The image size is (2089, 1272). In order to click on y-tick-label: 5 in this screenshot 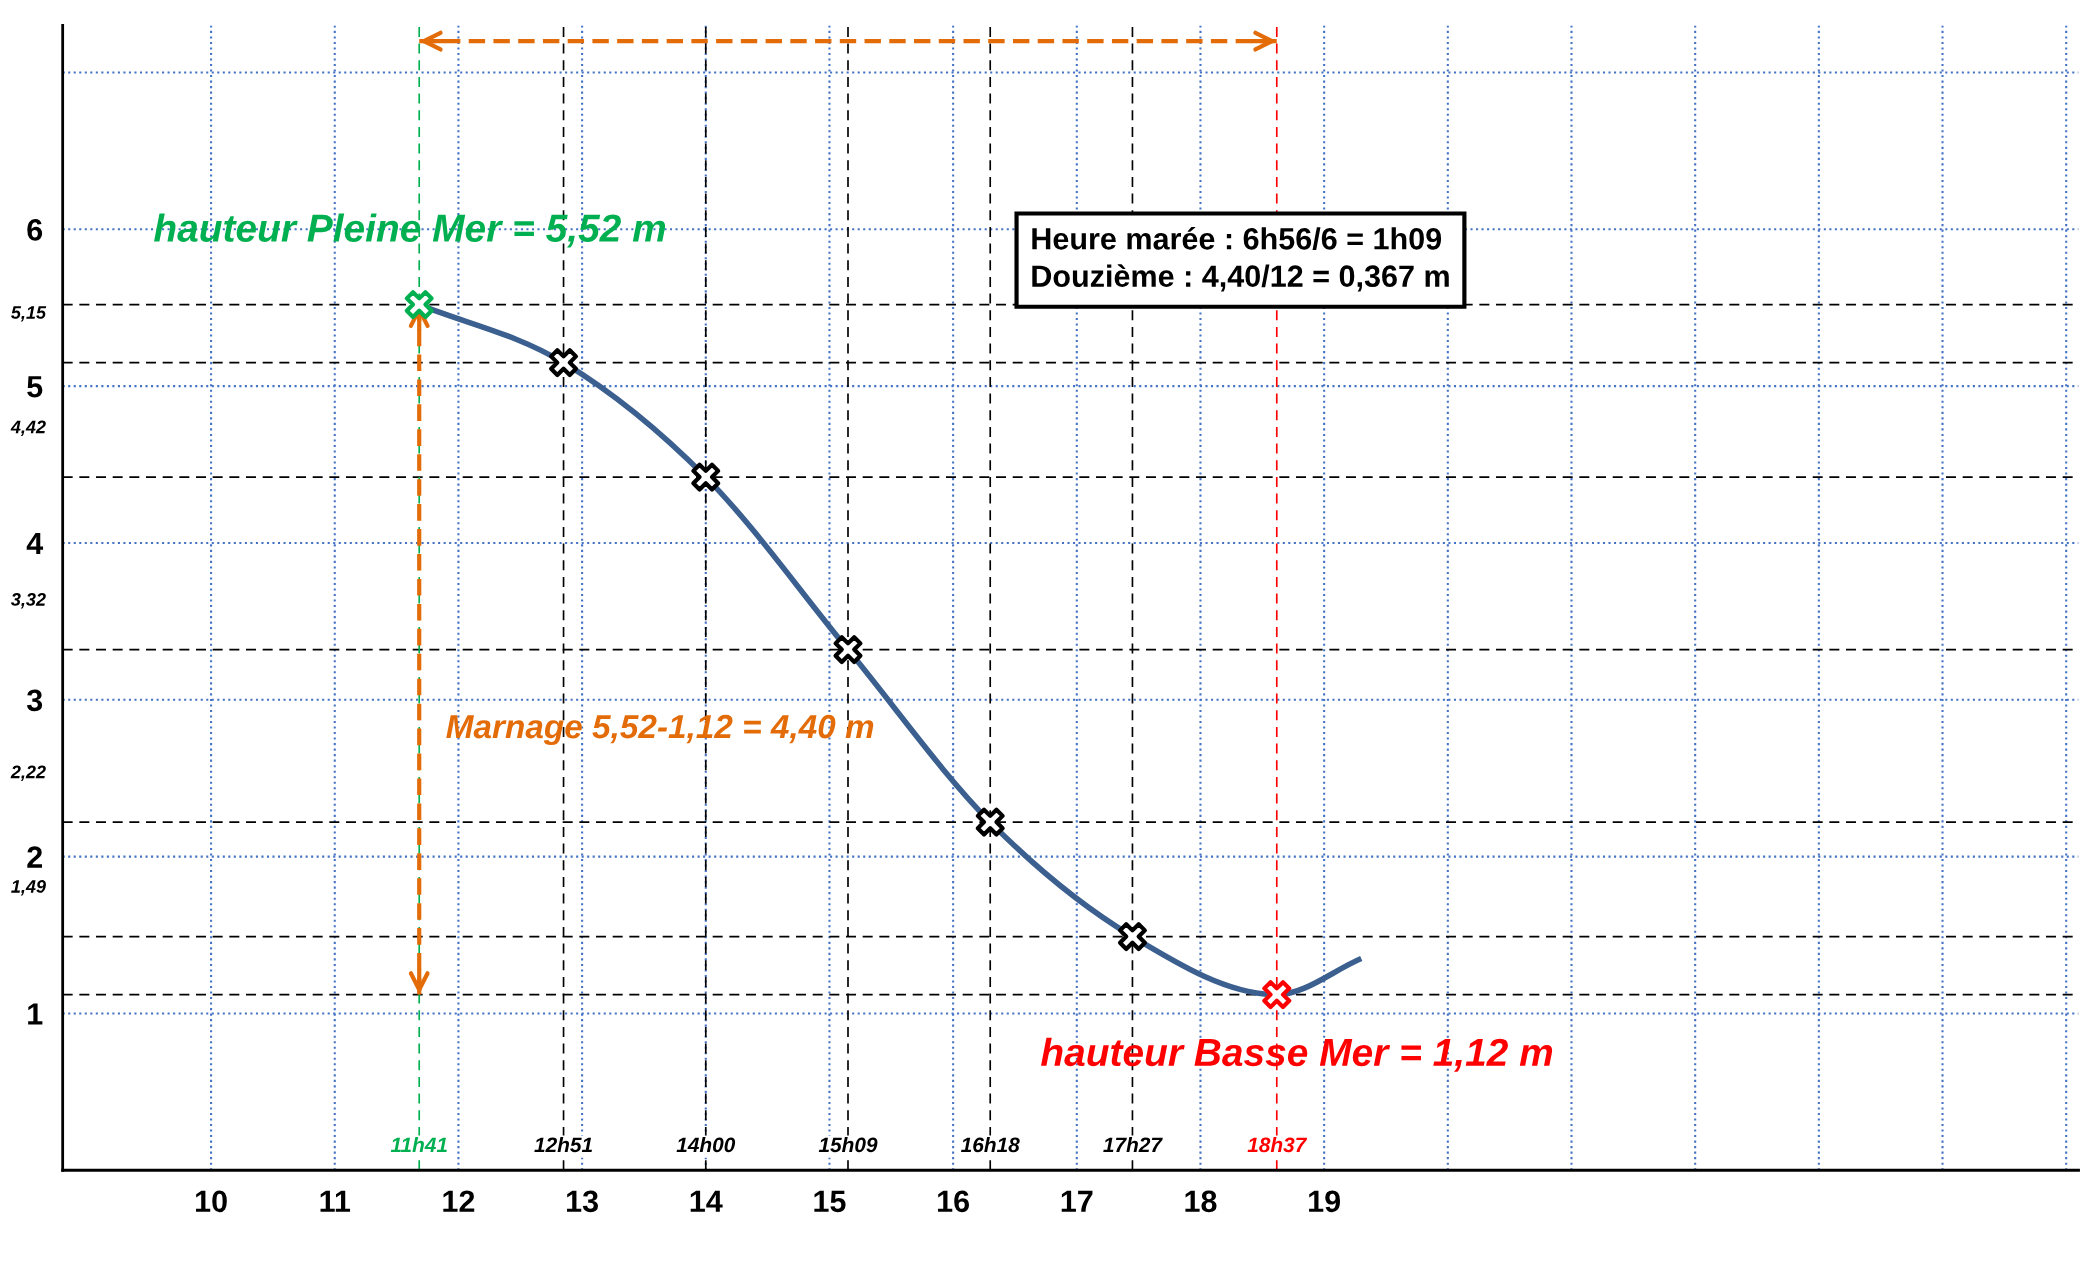, I will do `click(35, 387)`.